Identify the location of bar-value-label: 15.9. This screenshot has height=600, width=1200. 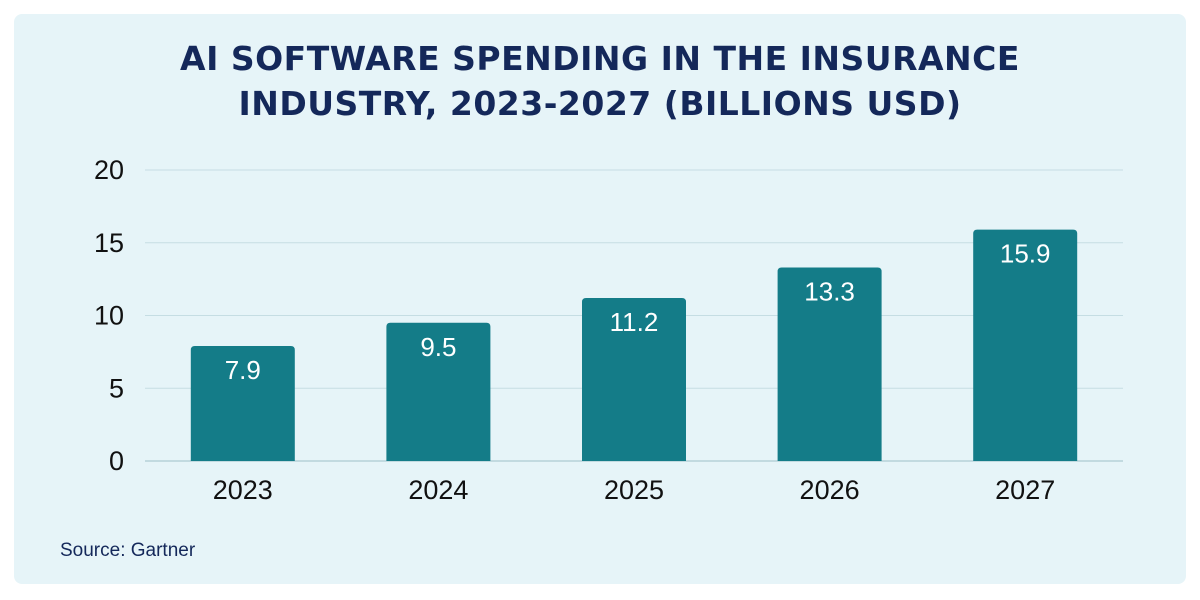
(1025, 254).